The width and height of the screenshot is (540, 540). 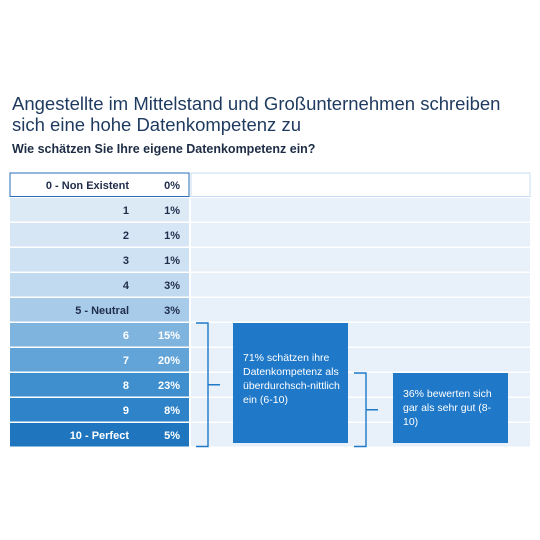 I want to click on value-label: 23%, so click(x=169, y=386).